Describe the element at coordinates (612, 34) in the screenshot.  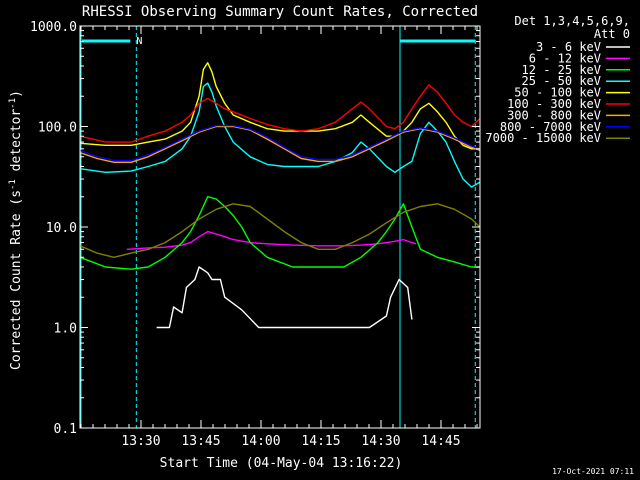
I see `legend-header-attenuator: Att 0` at that location.